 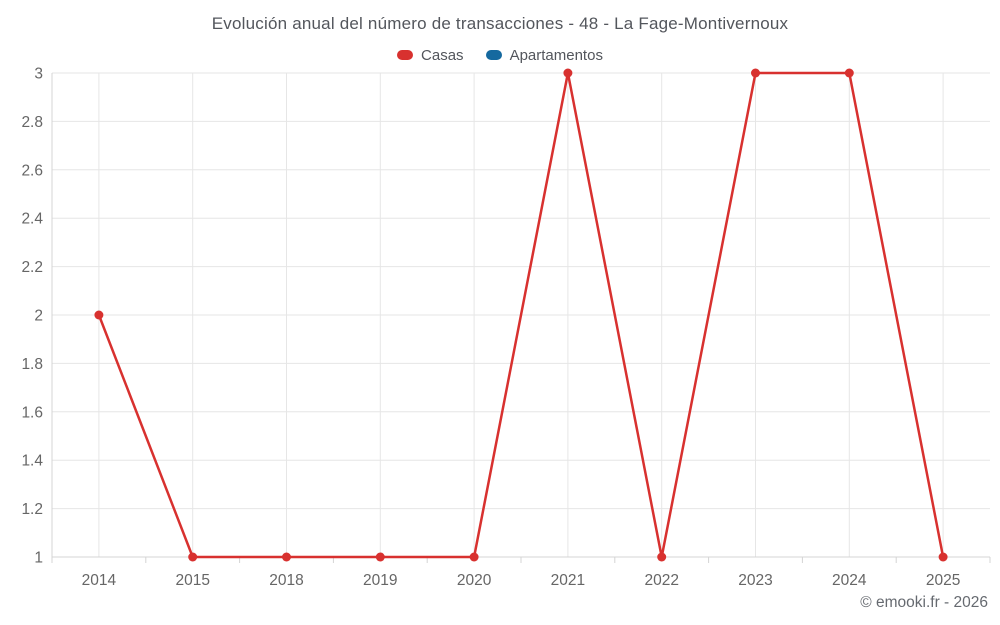 What do you see at coordinates (568, 580) in the screenshot?
I see `x-axis-label: 2021` at bounding box center [568, 580].